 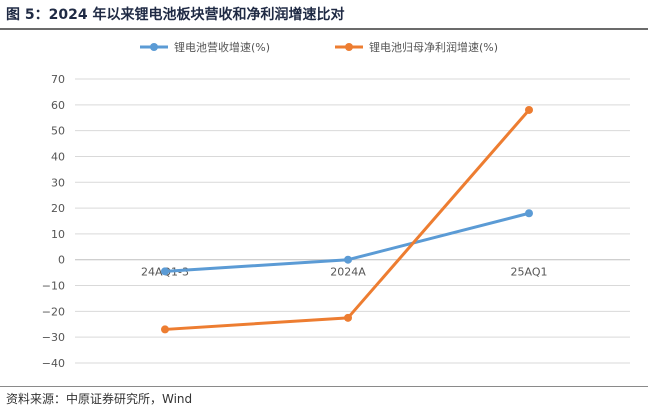 What do you see at coordinates (324, 29) in the screenshot?
I see `title-divider` at bounding box center [324, 29].